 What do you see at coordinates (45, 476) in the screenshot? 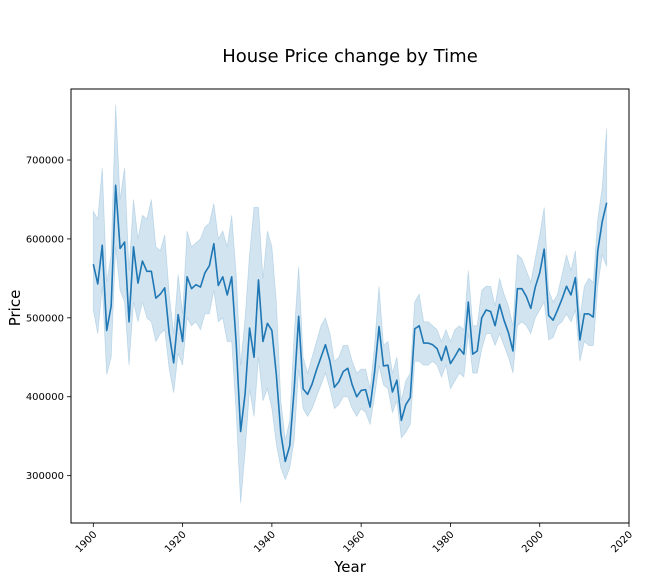
I see `y-tick-label: 300000` at bounding box center [45, 476].